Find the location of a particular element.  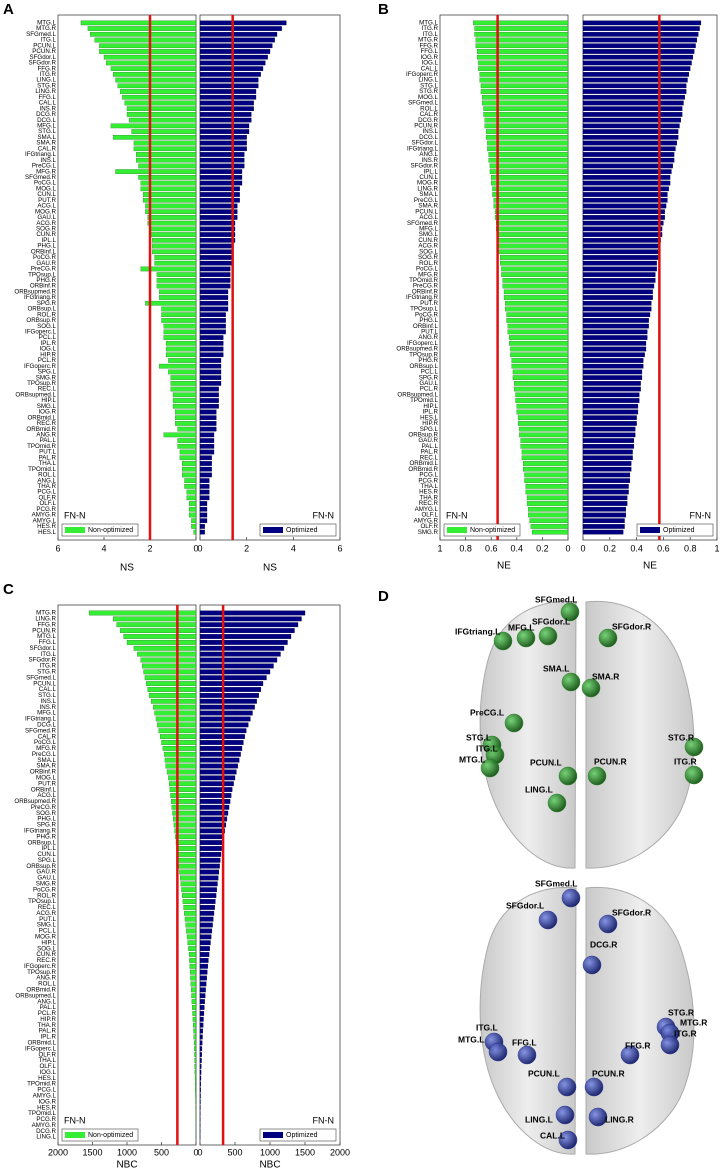

category-label: INS.R is located at coordinates (47, 108).